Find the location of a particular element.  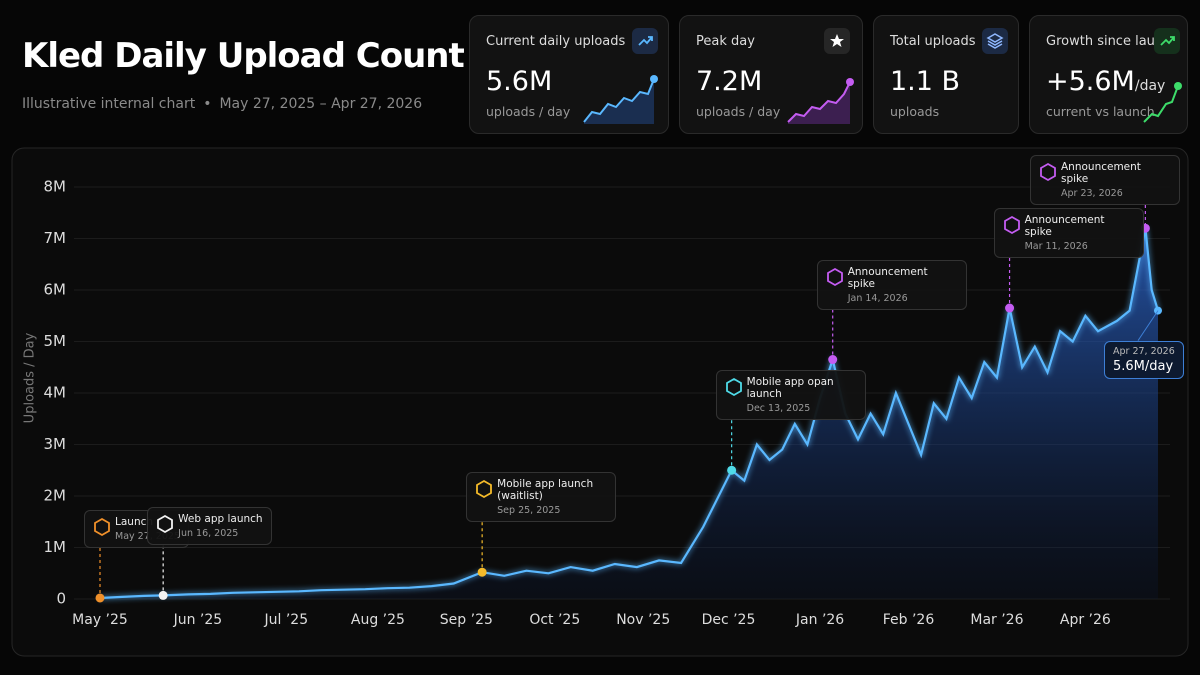

x-tick-label: Nov ’25 is located at coordinates (643, 620).